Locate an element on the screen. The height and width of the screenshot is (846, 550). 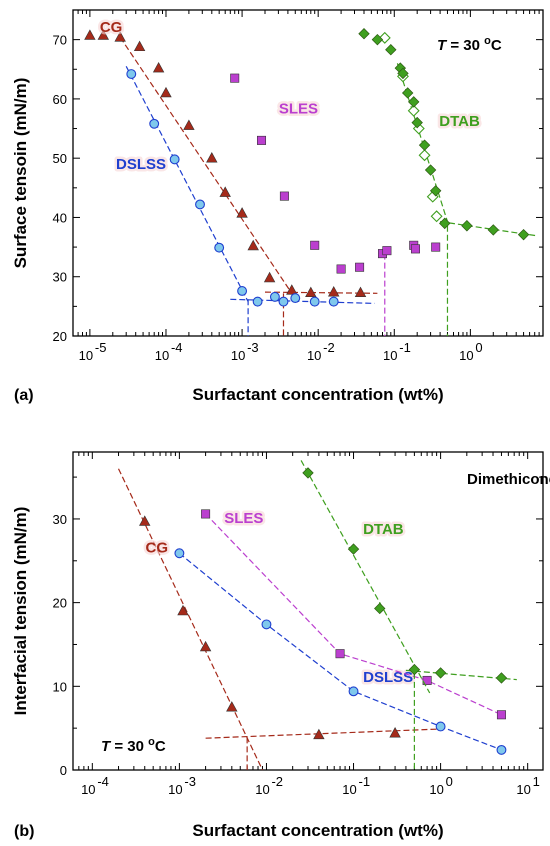
series-label-halo: DSLSS is located at coordinates (388, 677).